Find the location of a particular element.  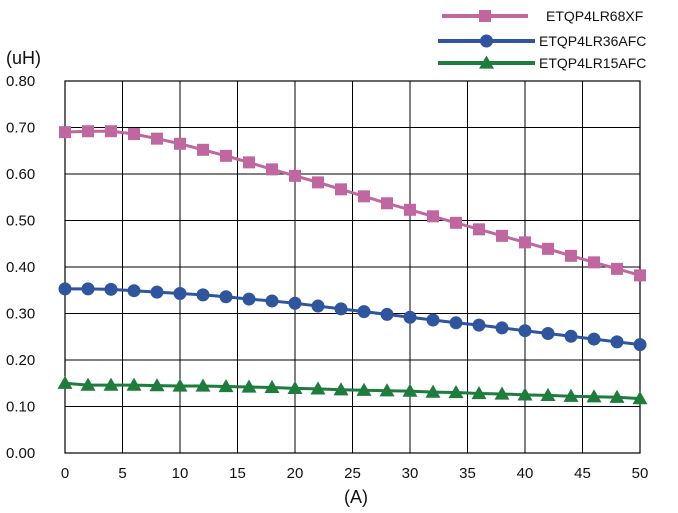

x-tick-label: 15 is located at coordinates (237, 473).